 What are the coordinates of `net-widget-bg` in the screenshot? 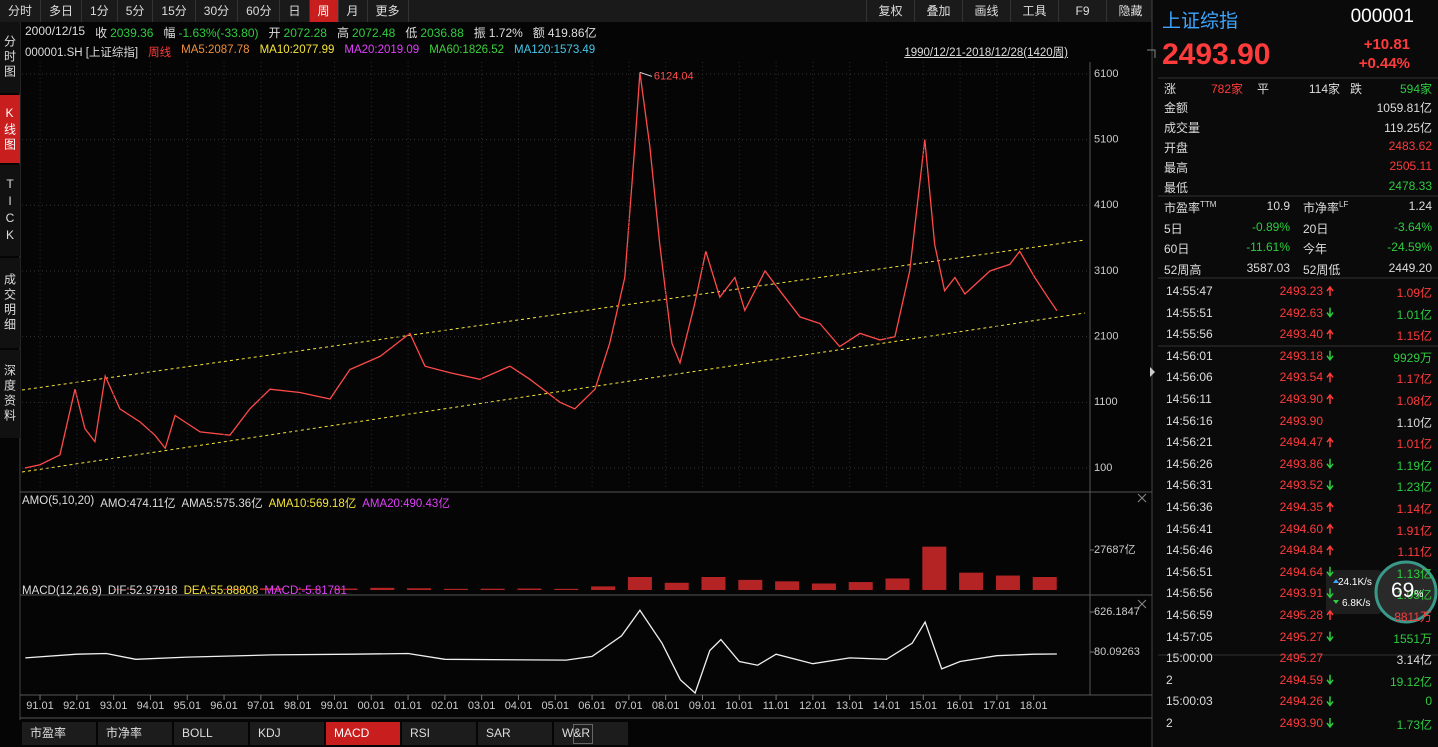 It's located at (1354, 592).